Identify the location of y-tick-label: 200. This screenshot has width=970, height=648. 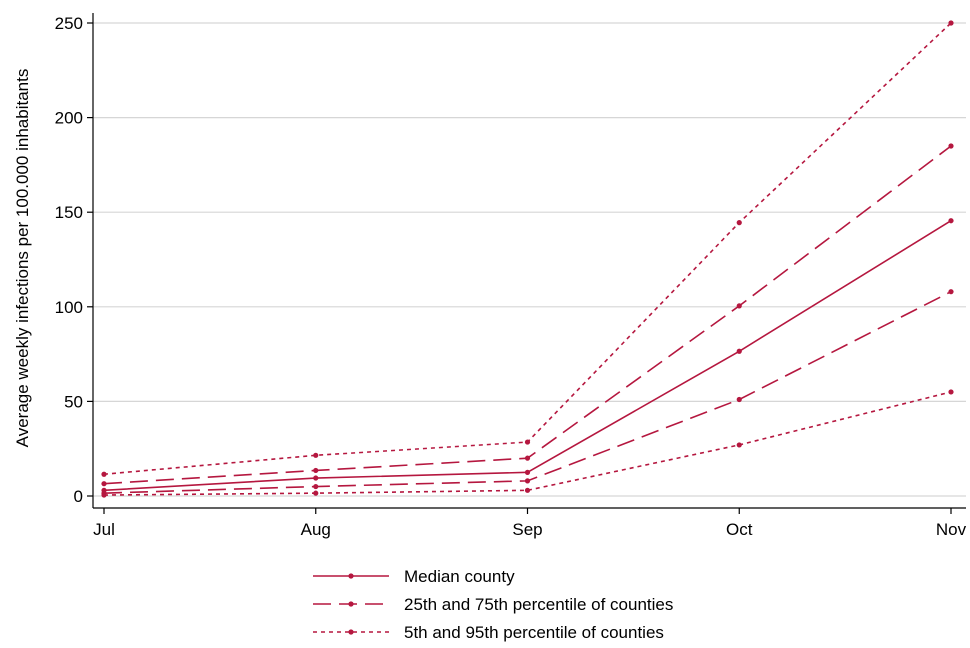
(69, 118).